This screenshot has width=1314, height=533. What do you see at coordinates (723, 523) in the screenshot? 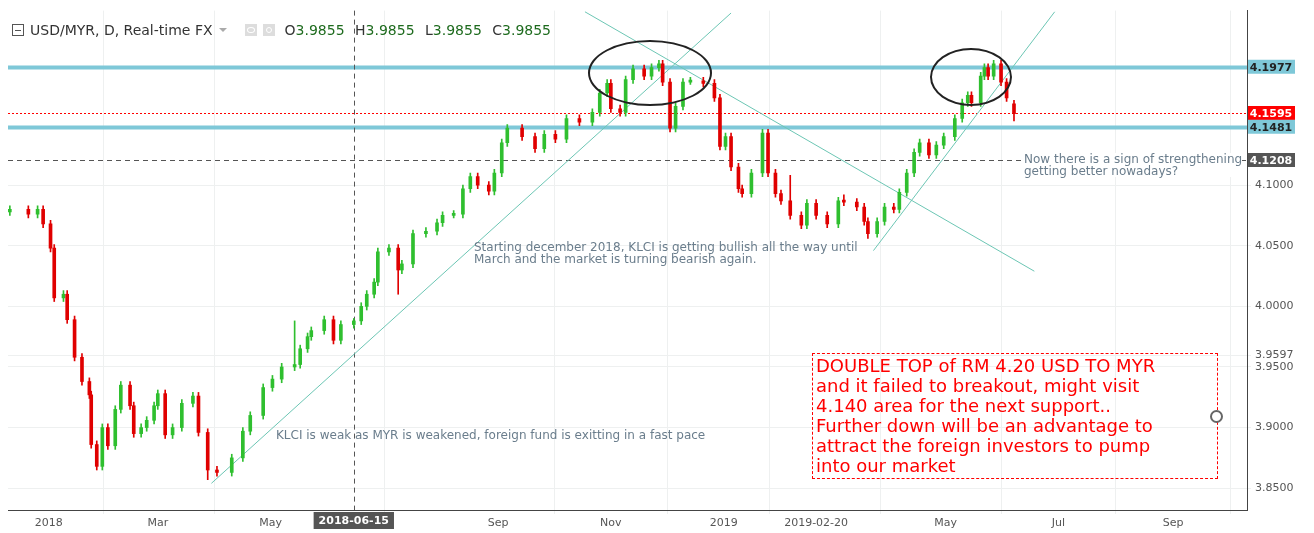
I see `x-tick-label: 2019` at bounding box center [723, 523].